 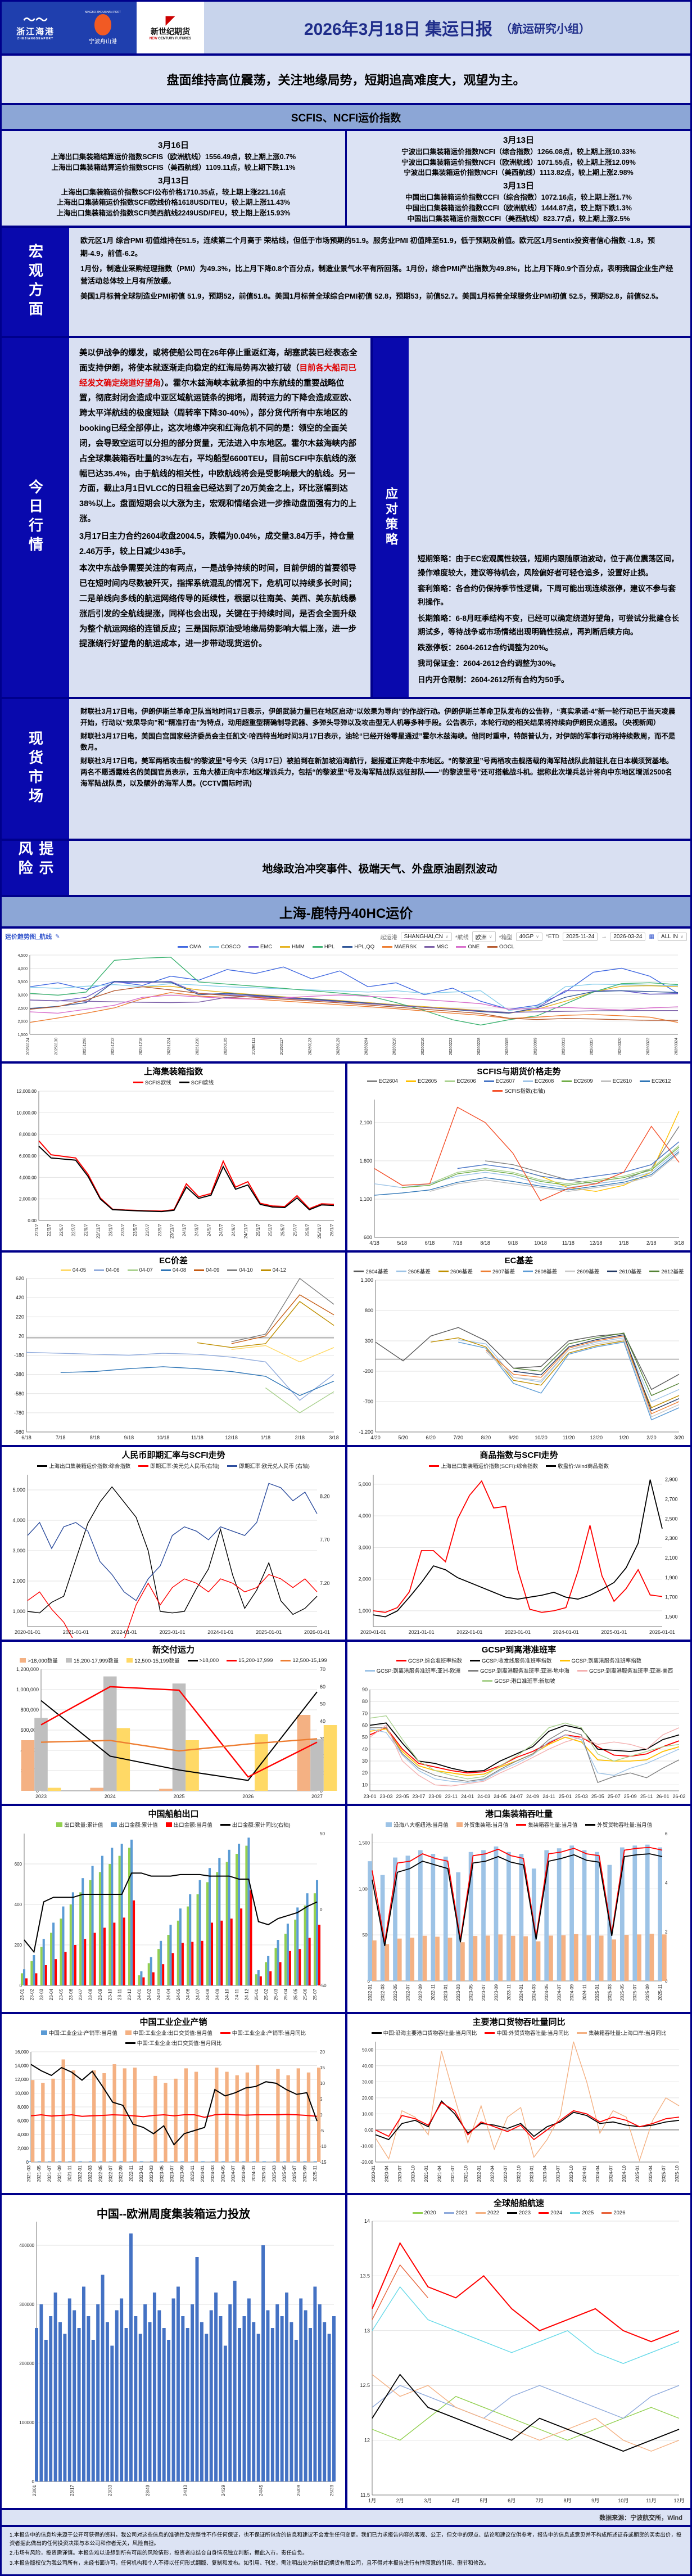 I want to click on freight-chart-title-bar: 上海-鹿特丹40HC运价, so click(x=346, y=911).